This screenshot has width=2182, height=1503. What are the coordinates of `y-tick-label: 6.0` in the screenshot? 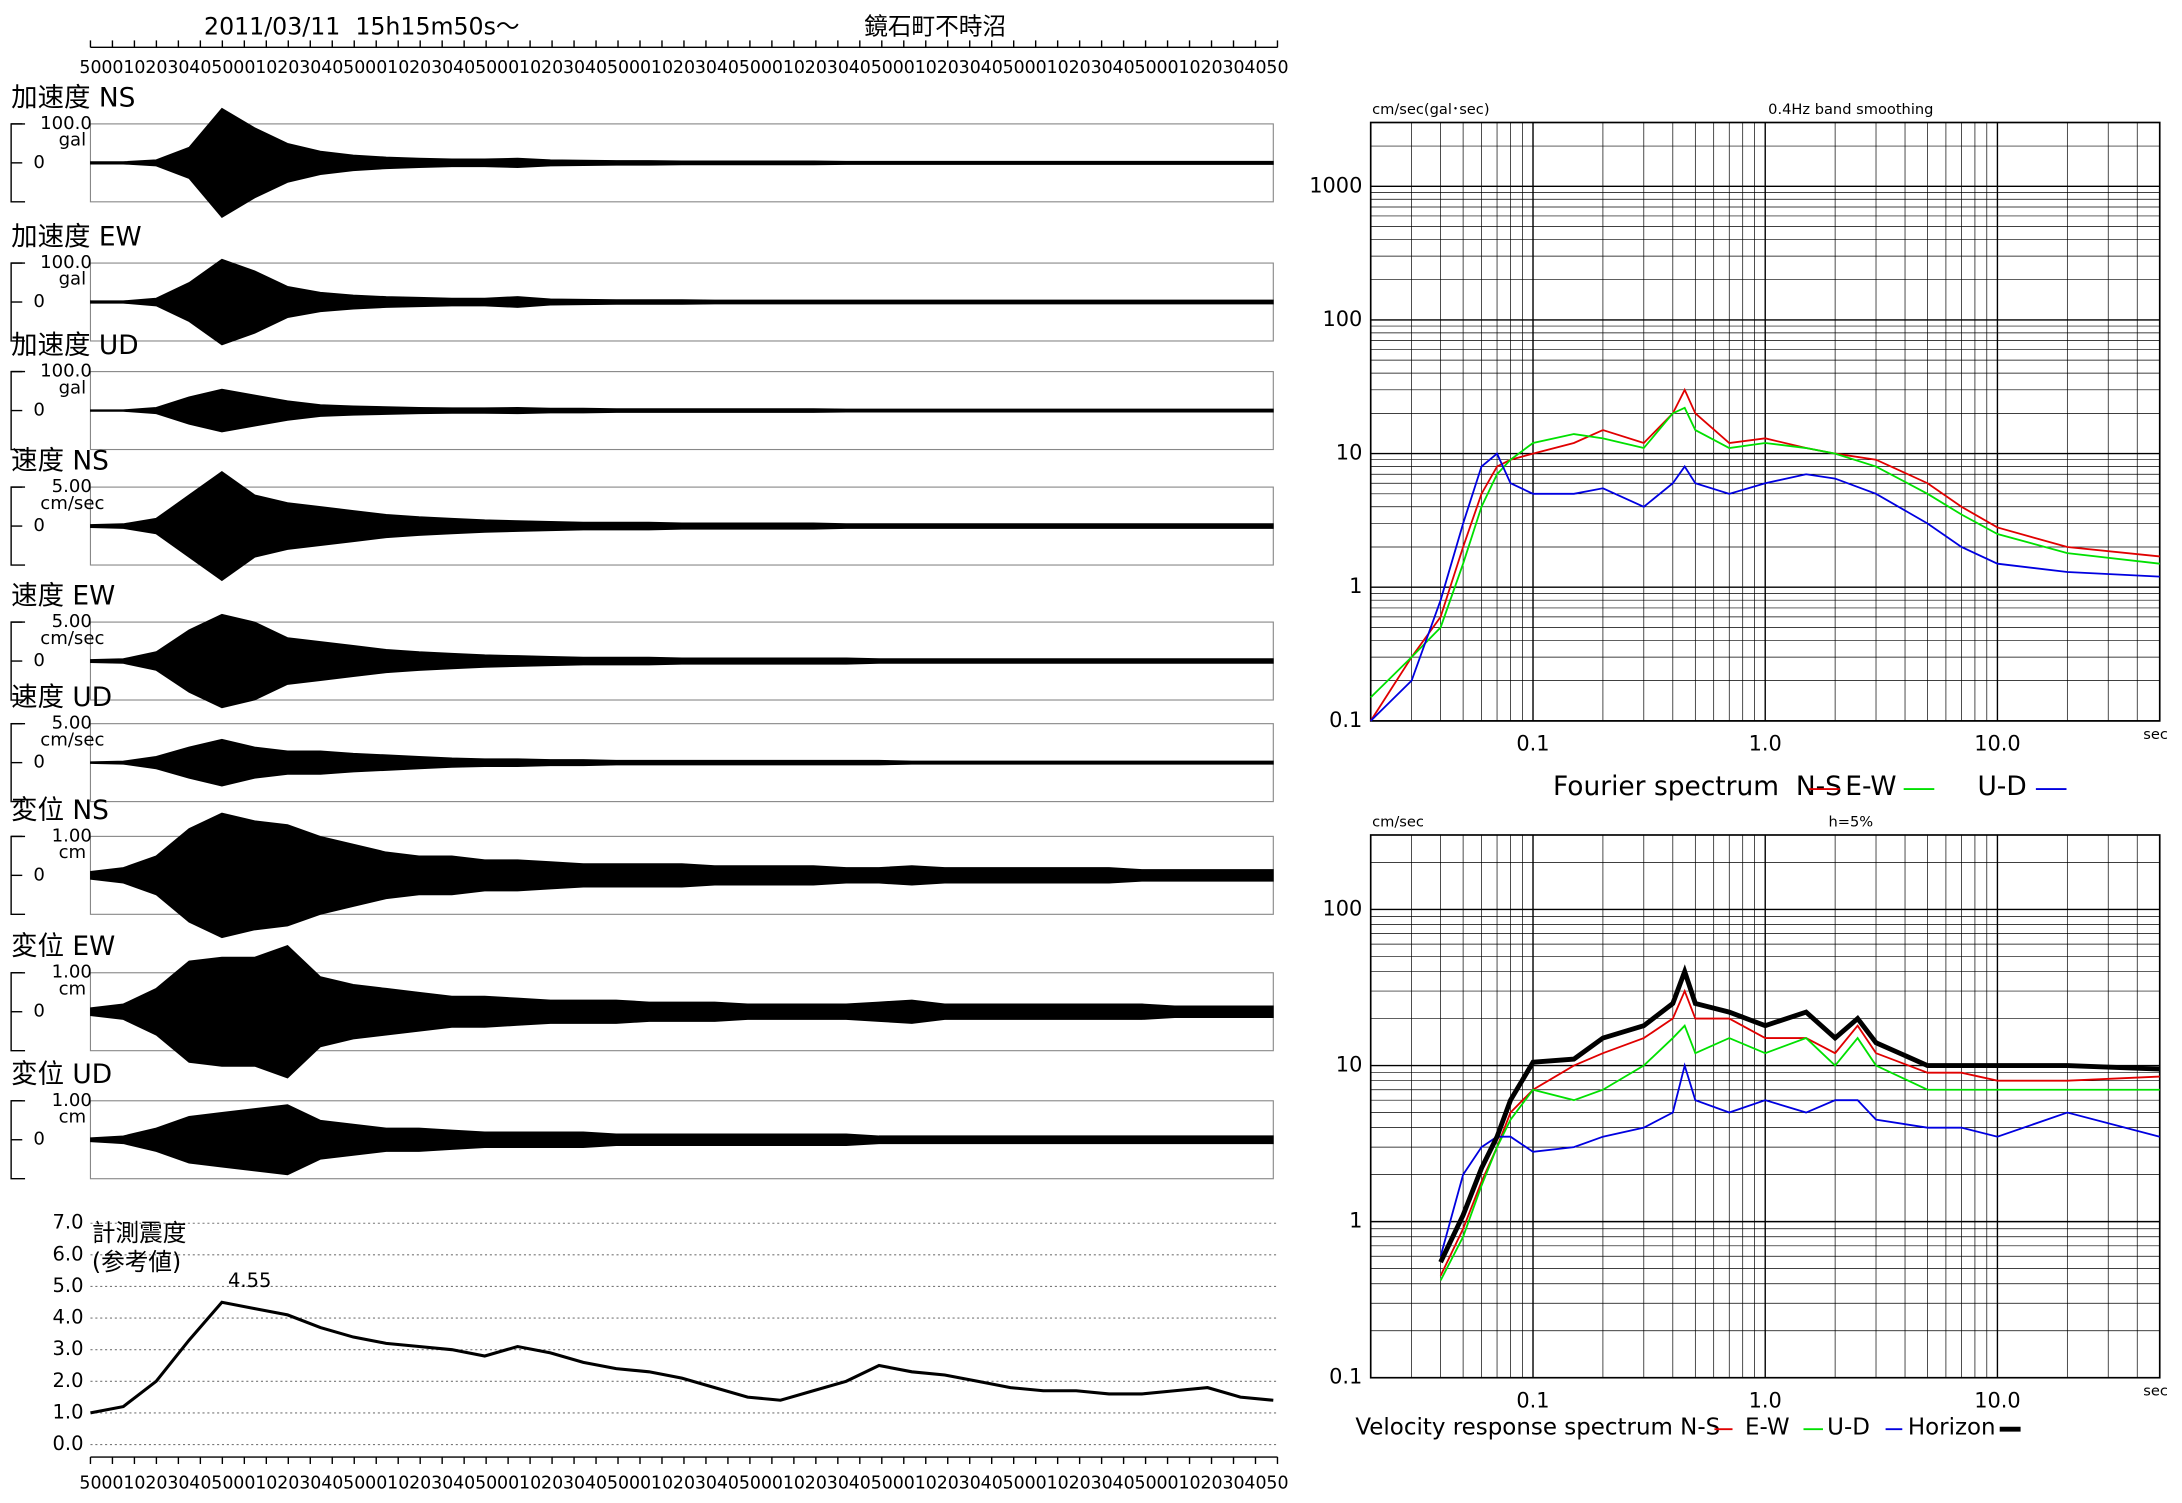 It's located at (68, 1253).